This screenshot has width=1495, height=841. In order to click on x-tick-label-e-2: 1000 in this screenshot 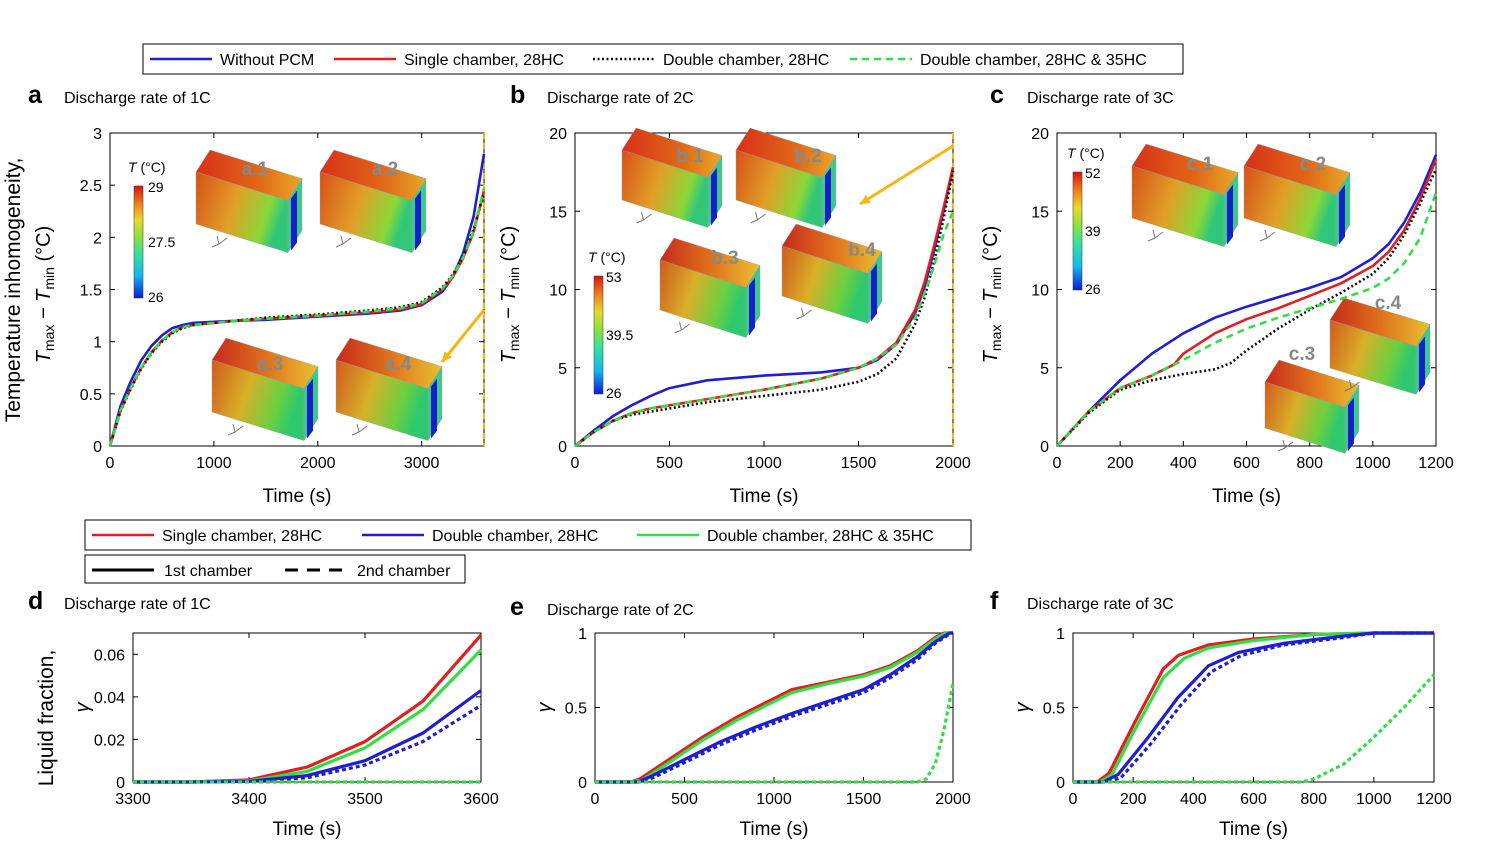, I will do `click(774, 799)`.